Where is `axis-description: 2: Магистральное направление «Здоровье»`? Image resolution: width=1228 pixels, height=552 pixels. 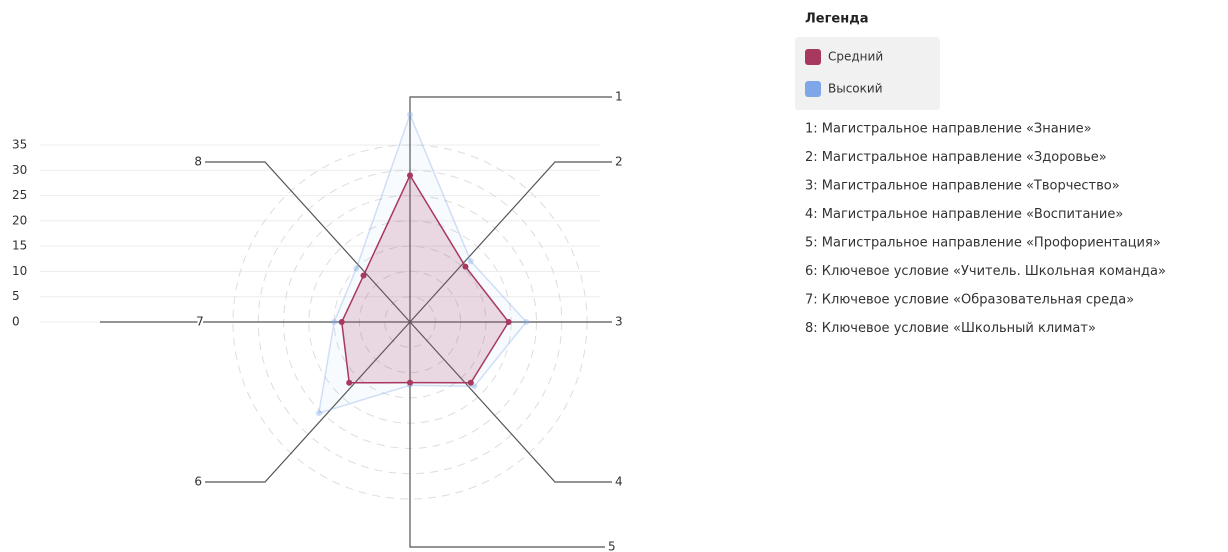
axis-description: 2: Магистральное направление «Здоровье» is located at coordinates (956, 157).